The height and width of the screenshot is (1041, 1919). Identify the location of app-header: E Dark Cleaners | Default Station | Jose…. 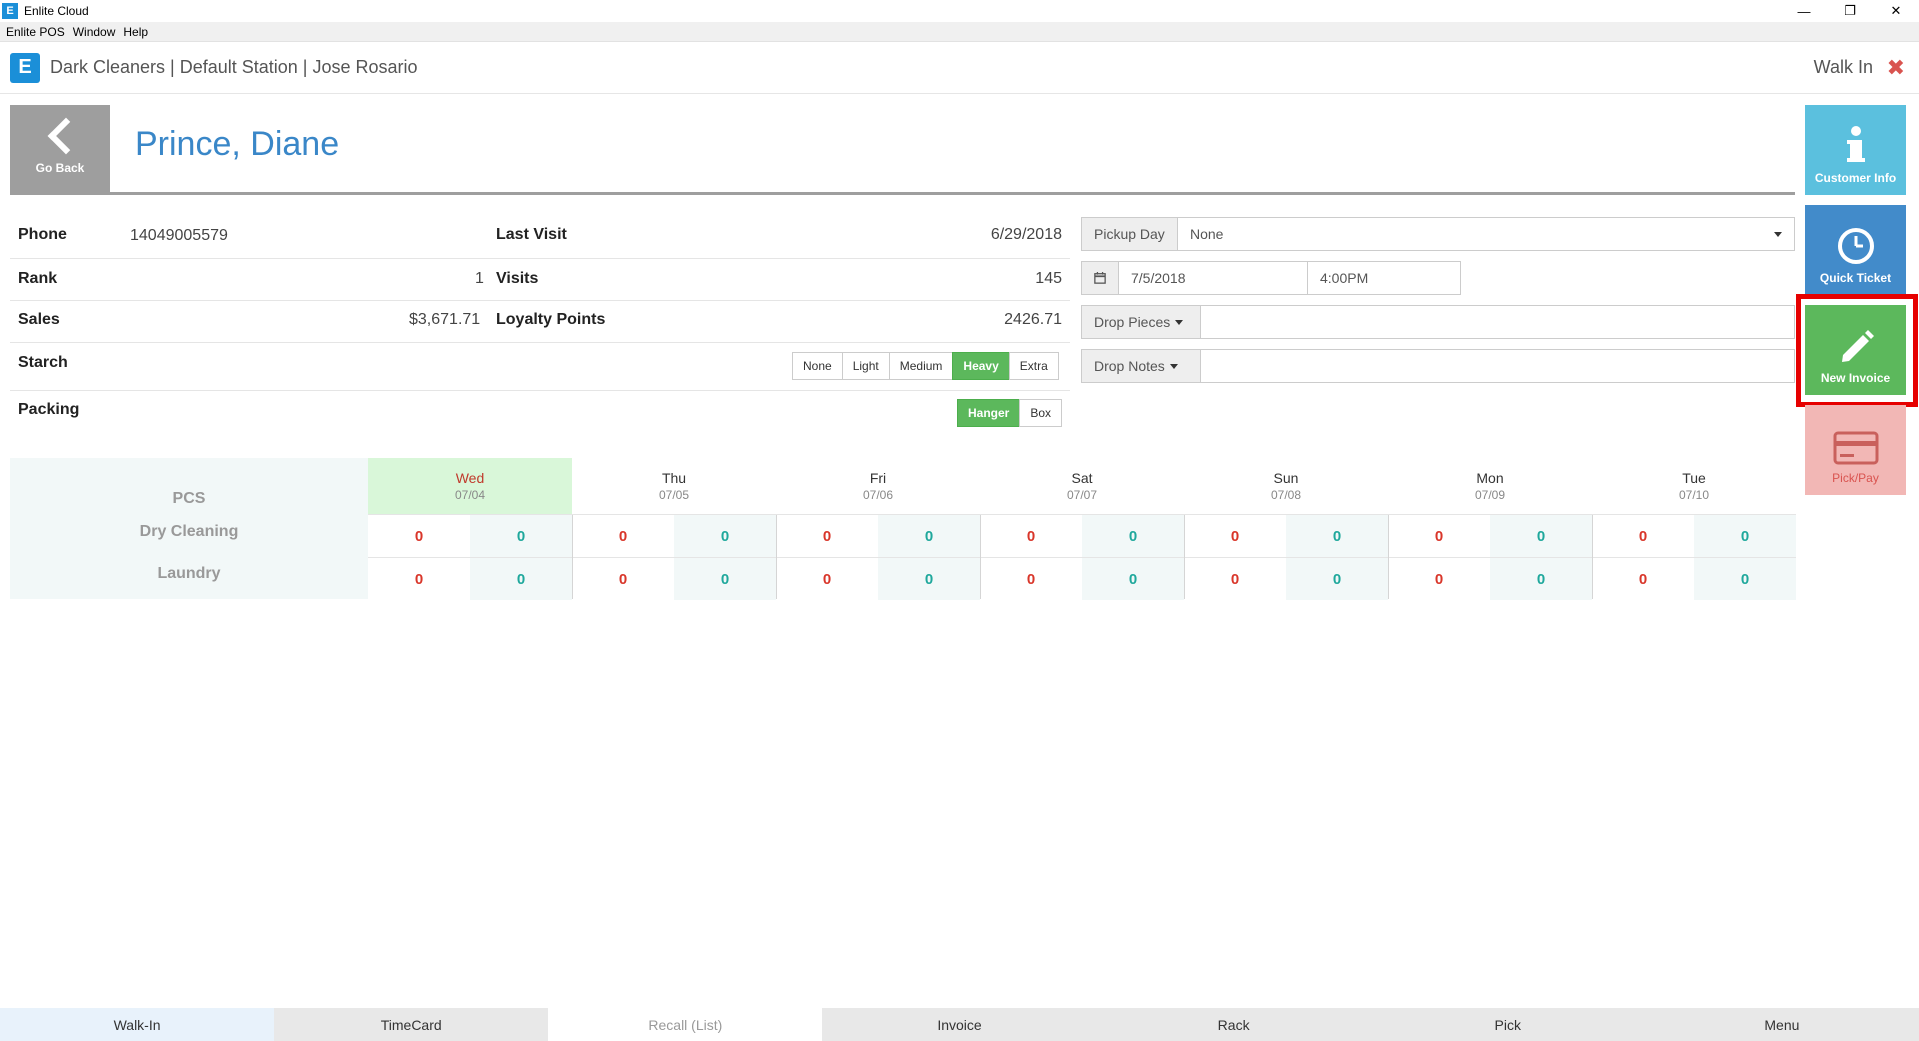
(959, 68).